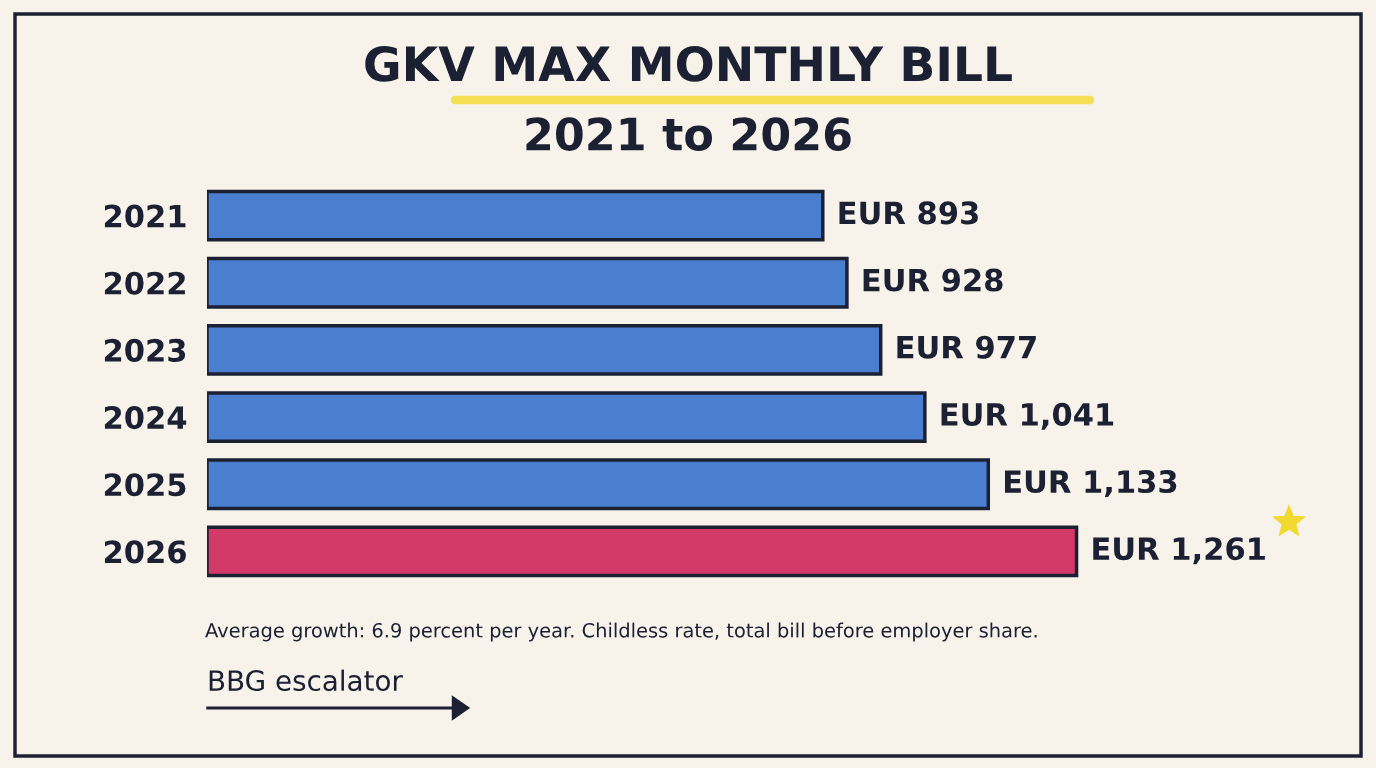  I want to click on y-tick-label: 2026, so click(145, 552).